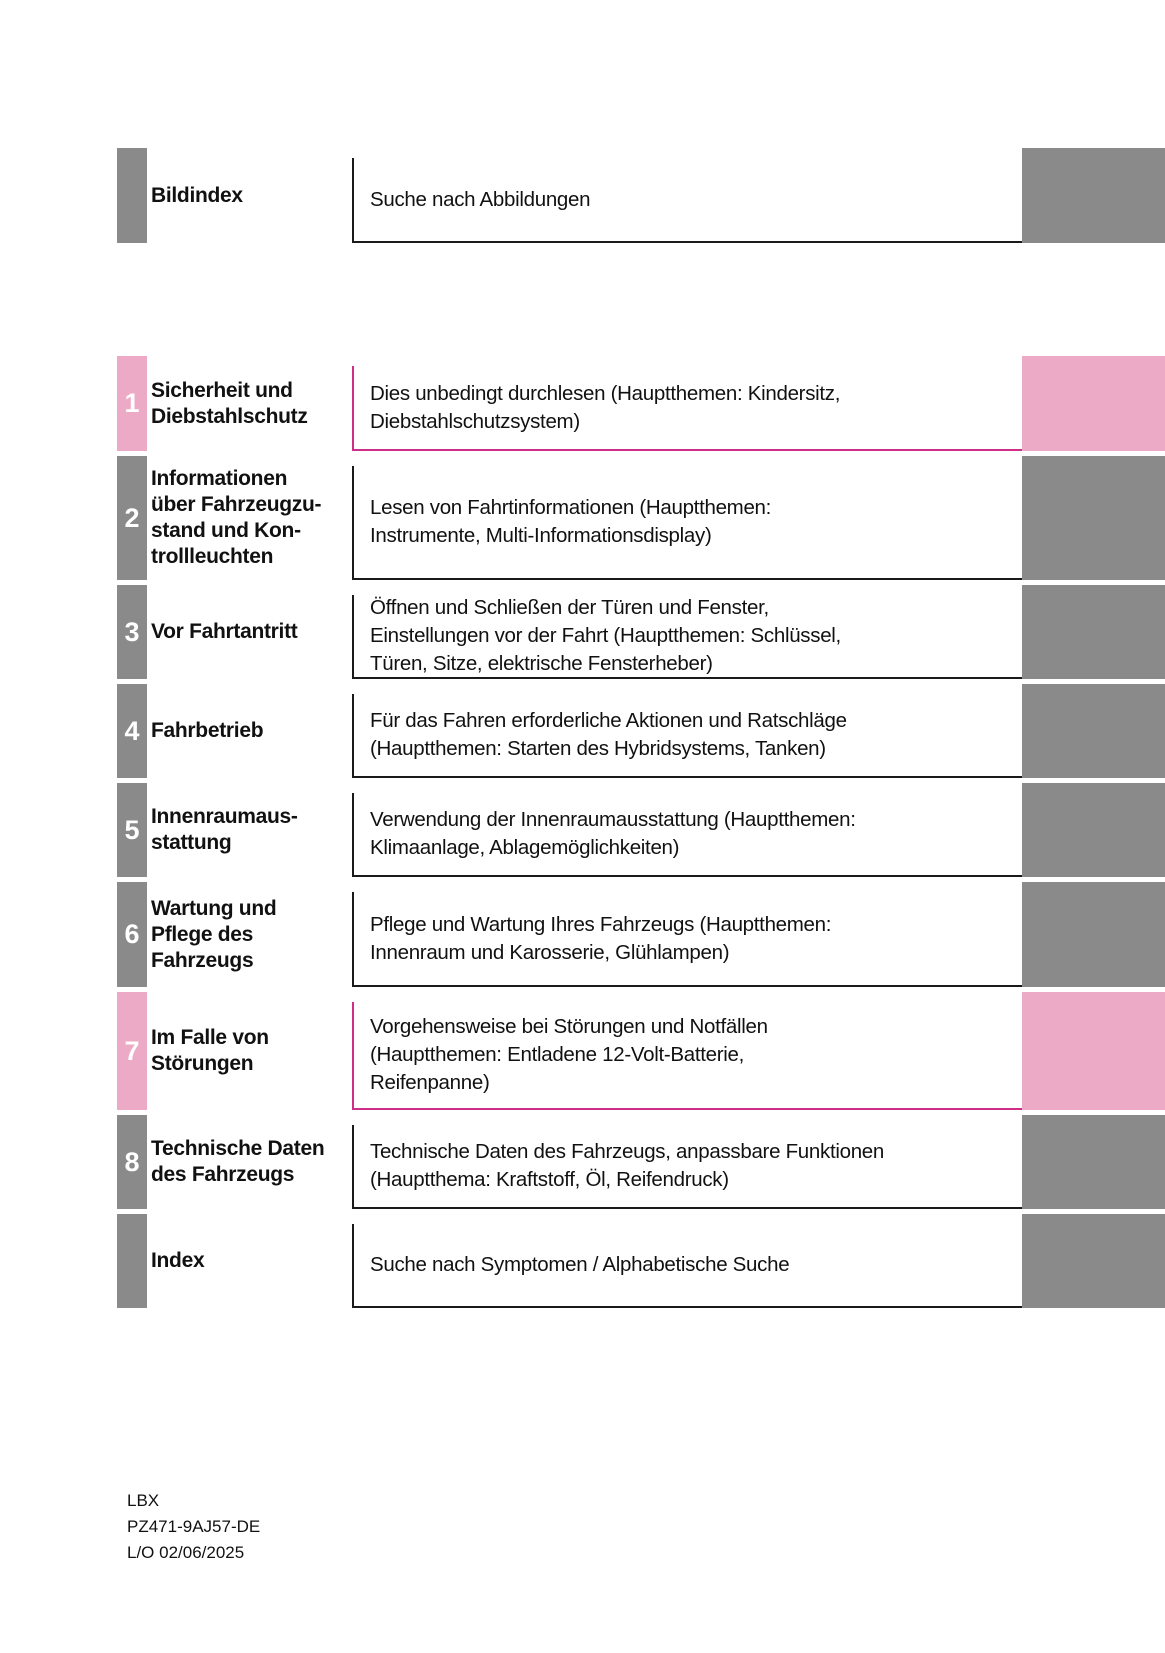 This screenshot has height=1653, width=1165. I want to click on section-number-badge: 6, so click(132, 934).